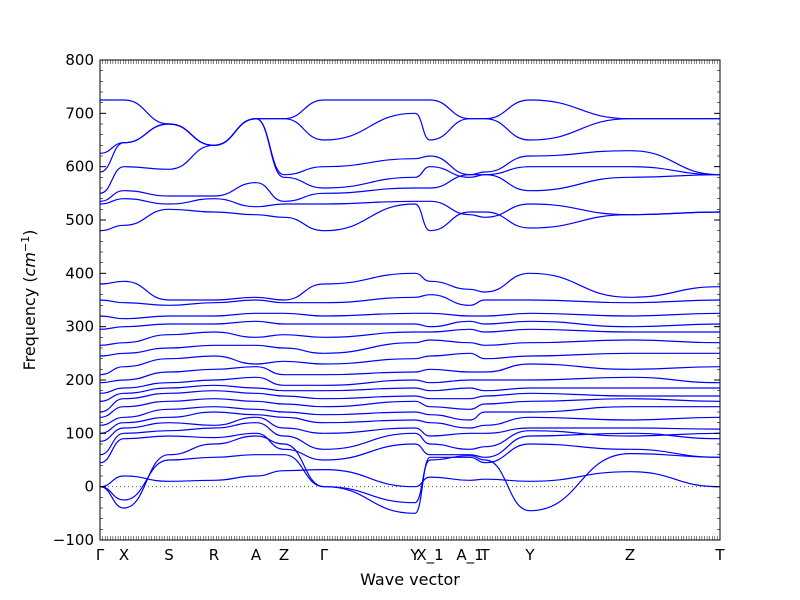 This screenshot has width=800, height=600. I want to click on y-tick-label: −100, so click(73, 540).